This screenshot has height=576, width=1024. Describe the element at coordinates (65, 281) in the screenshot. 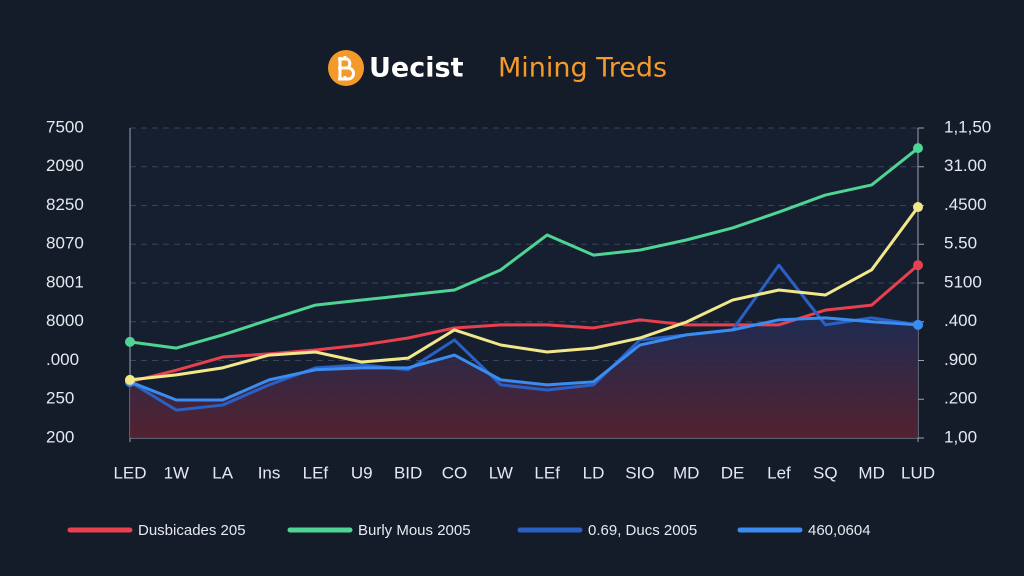

I see `y-tick-label: 8001` at that location.